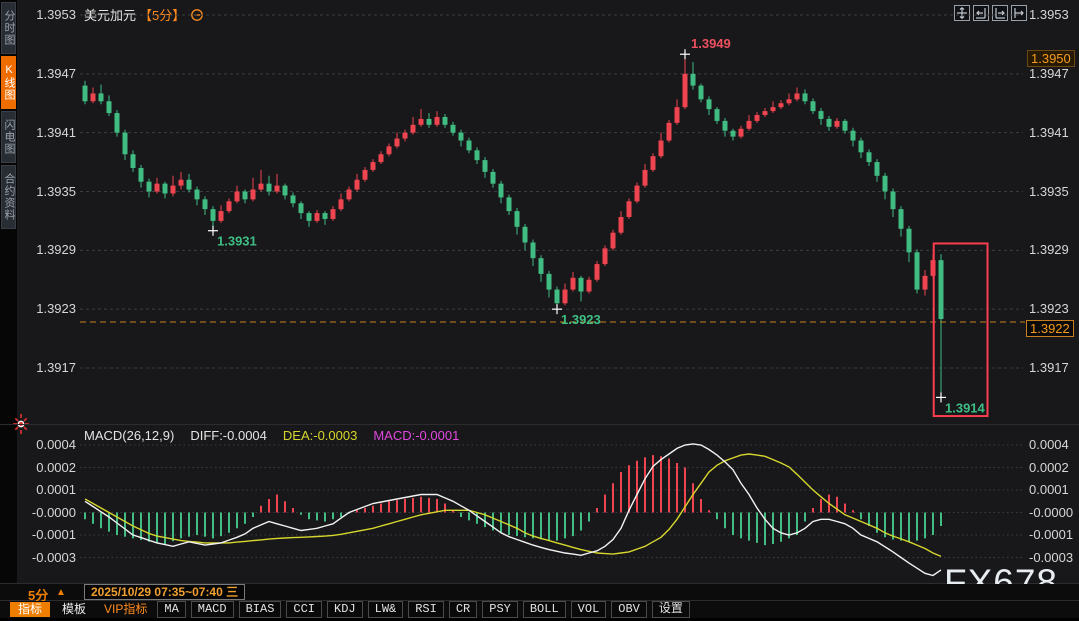 The height and width of the screenshot is (621, 1079). Describe the element at coordinates (1051, 534) in the screenshot. I see `macd-axis-label-right: -0.0001` at that location.